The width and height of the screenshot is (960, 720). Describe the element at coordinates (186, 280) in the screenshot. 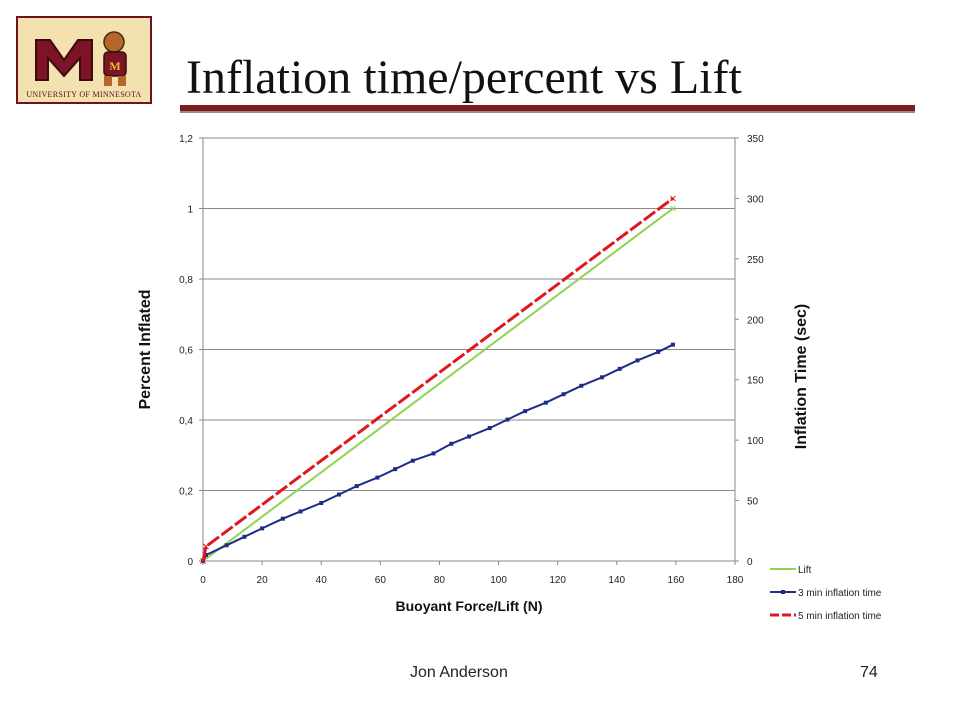

I see `y-tick-label: 0,8` at that location.